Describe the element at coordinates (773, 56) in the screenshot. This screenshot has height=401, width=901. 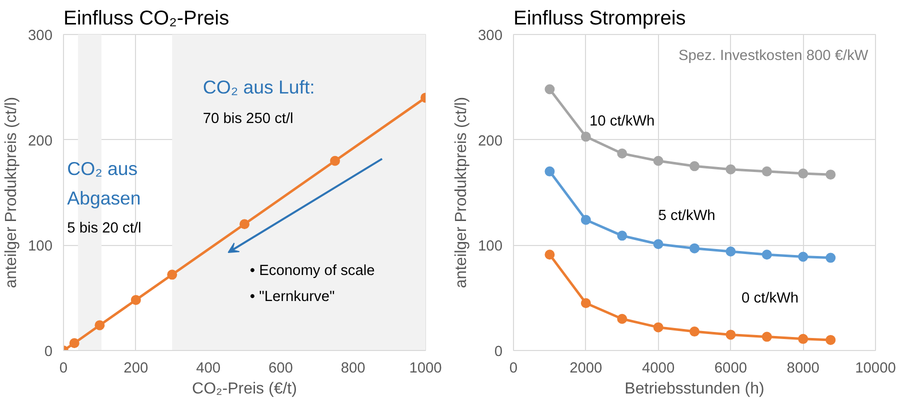
I see `annotation: Spez. Investkosten 800 €/kW` at that location.